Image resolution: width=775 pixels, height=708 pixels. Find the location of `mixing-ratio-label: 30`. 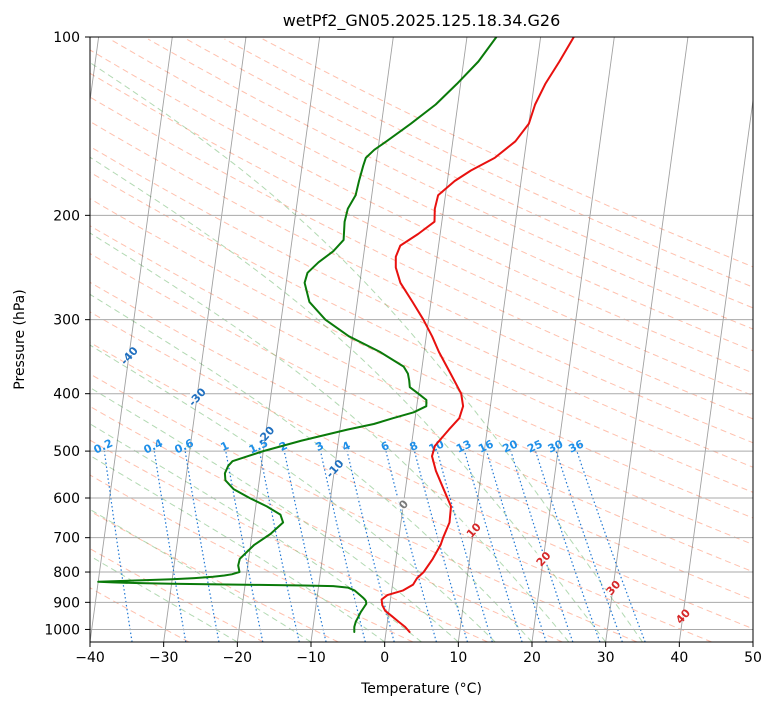

mixing-ratio-label: 30 is located at coordinates (556, 446).